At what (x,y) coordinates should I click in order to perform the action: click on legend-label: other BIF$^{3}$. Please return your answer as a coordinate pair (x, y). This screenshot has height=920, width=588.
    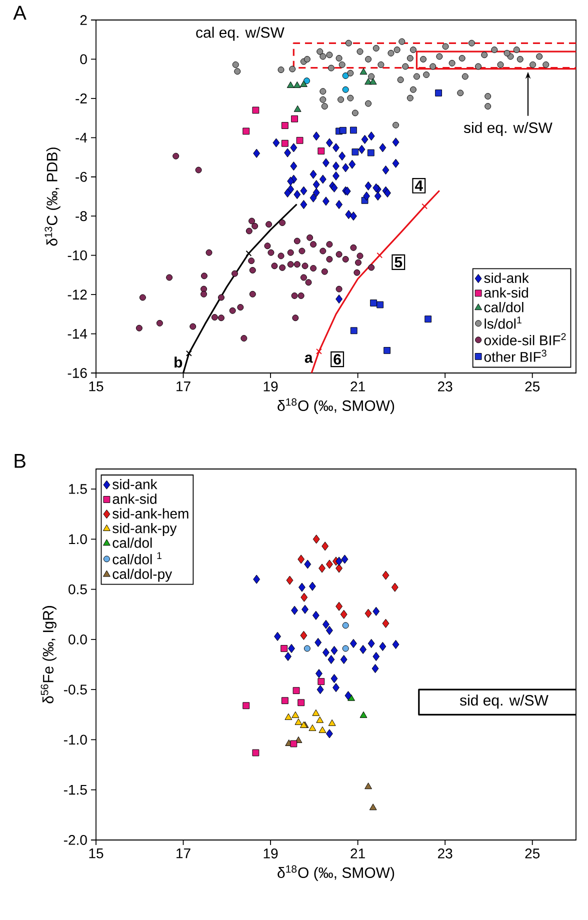
    Looking at the image, I should click on (515, 356).